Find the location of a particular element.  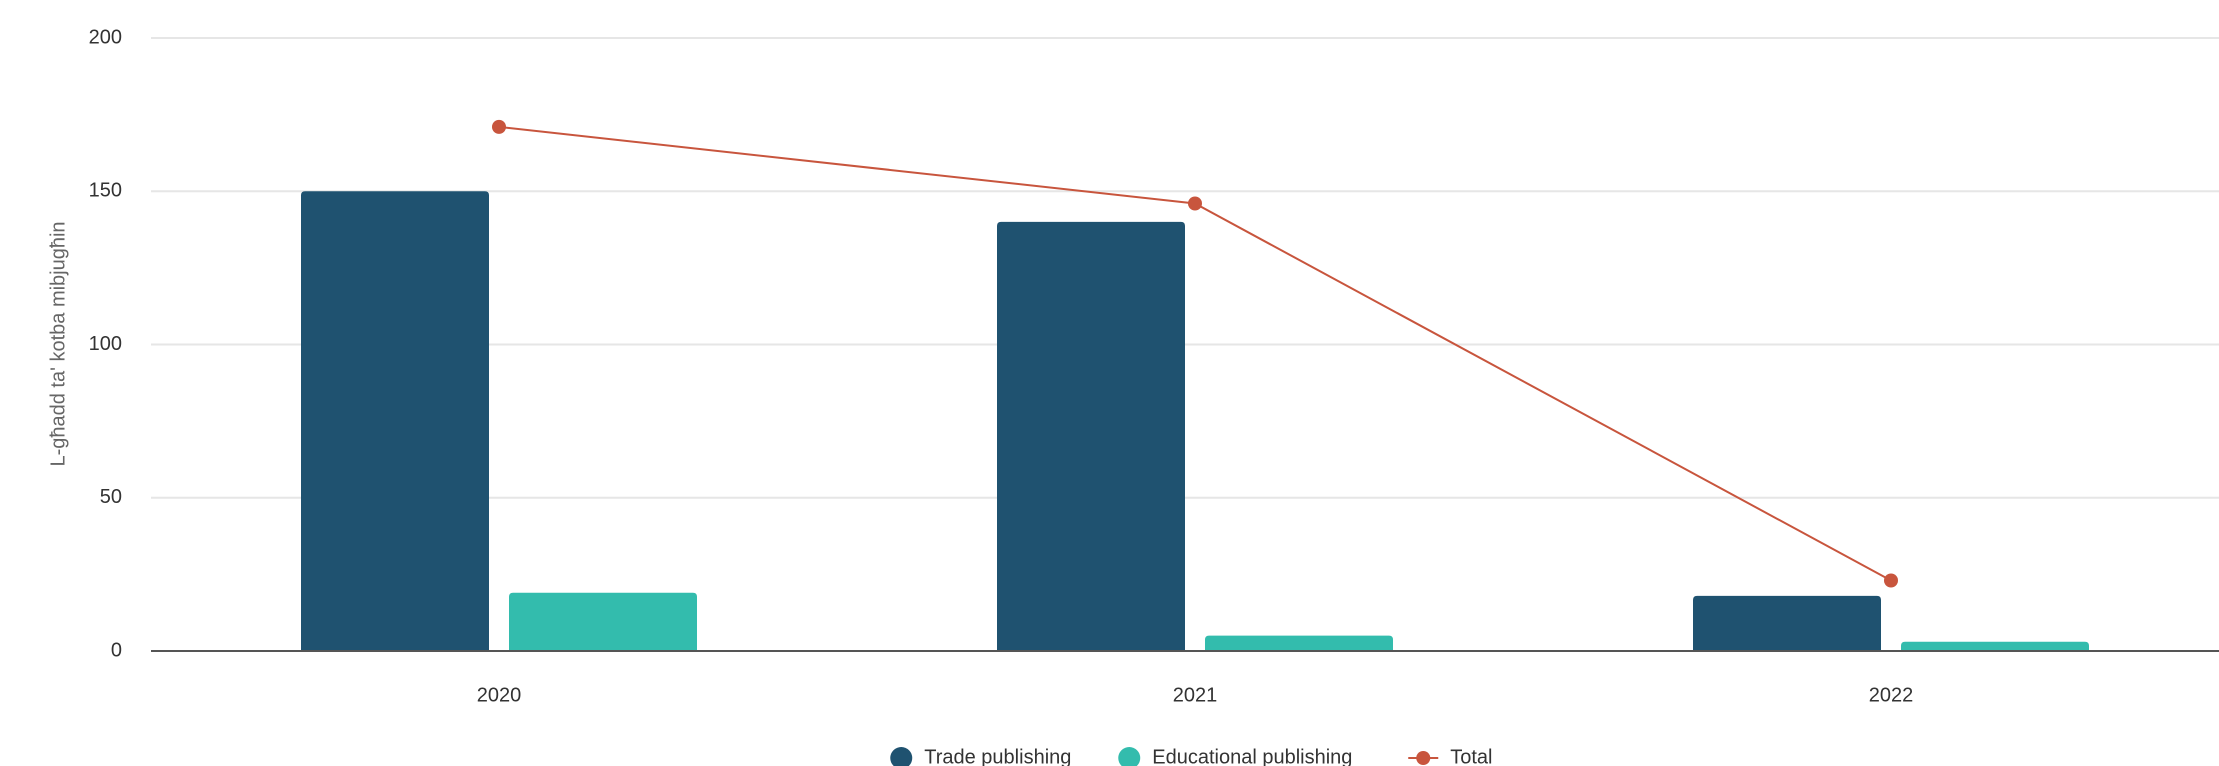

legend-label: Educational publishing is located at coordinates (1252, 756).